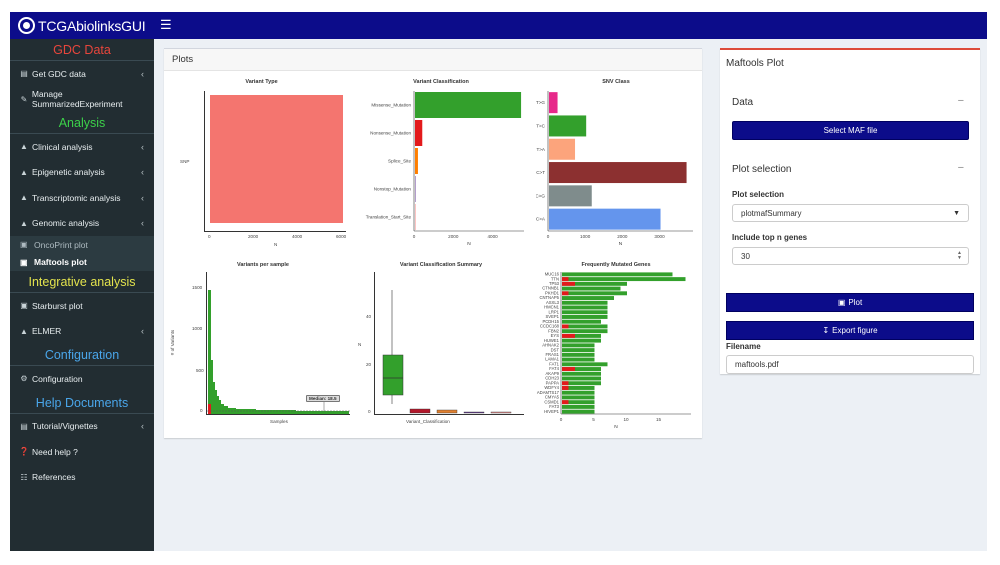  Describe the element at coordinates (82, 452) in the screenshot. I see `sidebar-item-need-help: ❓ Need help ?` at that location.